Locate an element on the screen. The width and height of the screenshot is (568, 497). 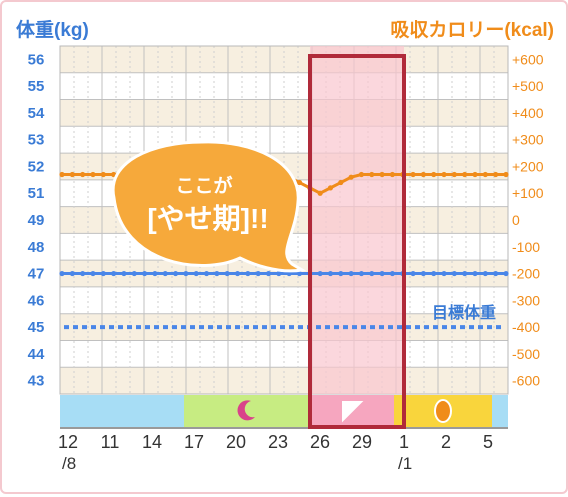
x-tick-label: 26 is located at coordinates (320, 442).